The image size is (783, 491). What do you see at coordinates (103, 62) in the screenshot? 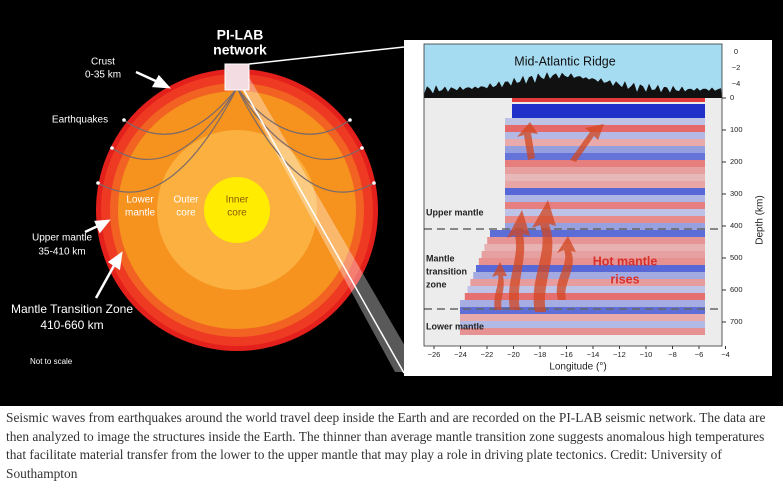
I see `crust-label: Crust` at bounding box center [103, 62].